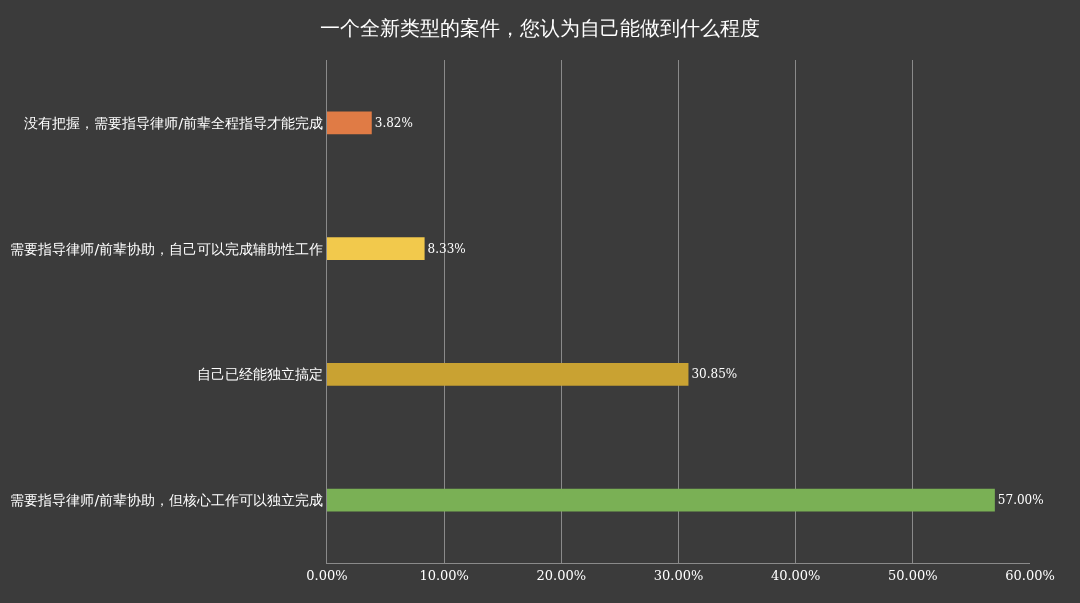 This screenshot has width=1080, height=603. What do you see at coordinates (167, 248) in the screenshot?
I see `y-tick-label: 需要指导律师/前辈协助，自己可以完成辅助性工作` at bounding box center [167, 248].